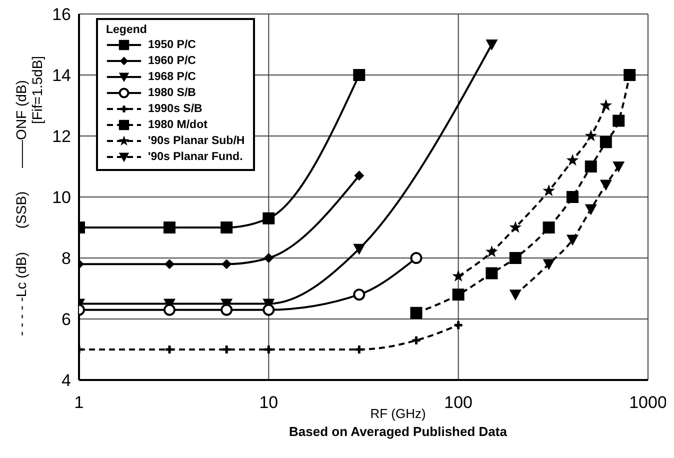 Image resolution: width=674 pixels, height=458 pixels. Describe the element at coordinates (79, 402) in the screenshot. I see `x-tick-label: 1` at that location.